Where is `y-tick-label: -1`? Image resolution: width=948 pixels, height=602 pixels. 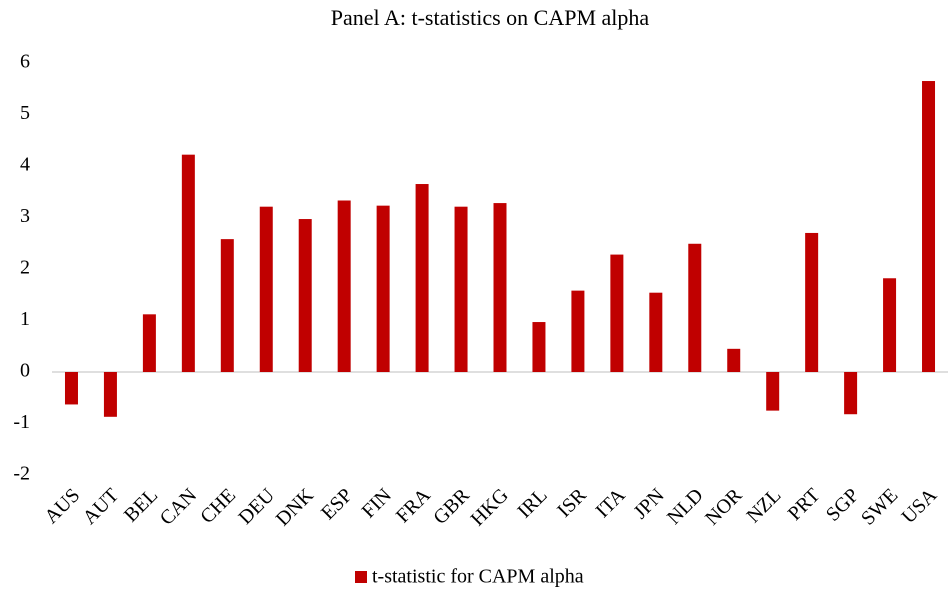
y-tick-label: -1 is located at coordinates (21, 422).